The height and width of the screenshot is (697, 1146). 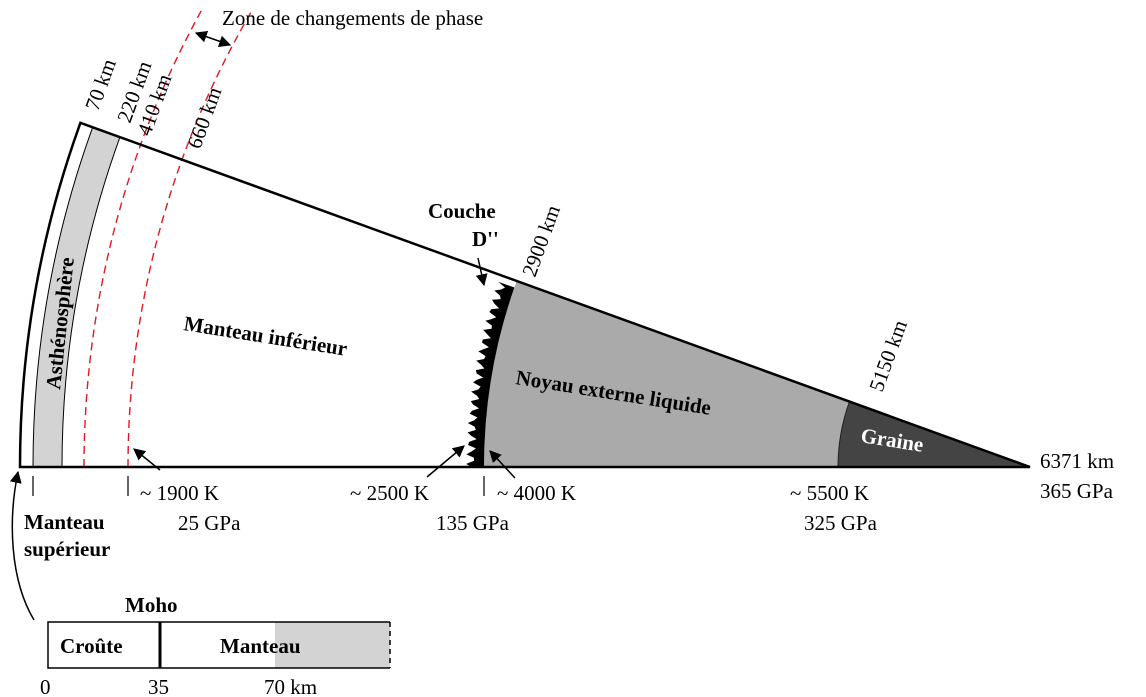 I want to click on depth-label: 2900 km, so click(x=541, y=241).